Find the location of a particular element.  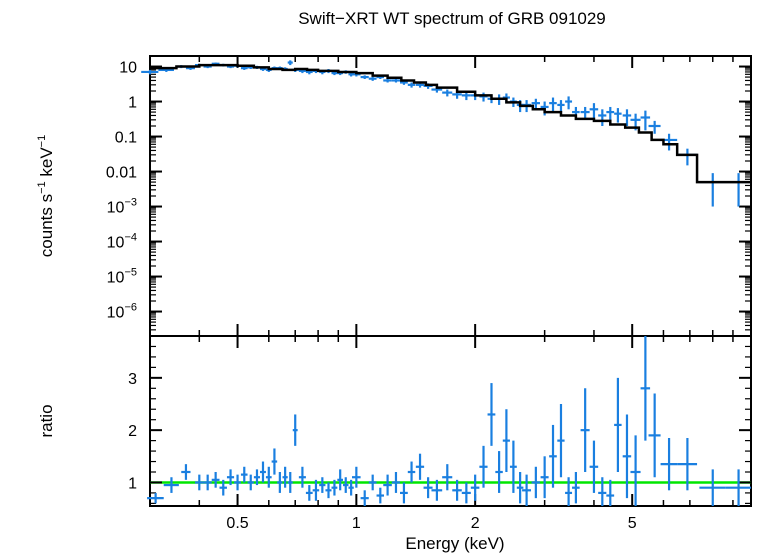

y-tick-label: 3 is located at coordinates (132, 379).